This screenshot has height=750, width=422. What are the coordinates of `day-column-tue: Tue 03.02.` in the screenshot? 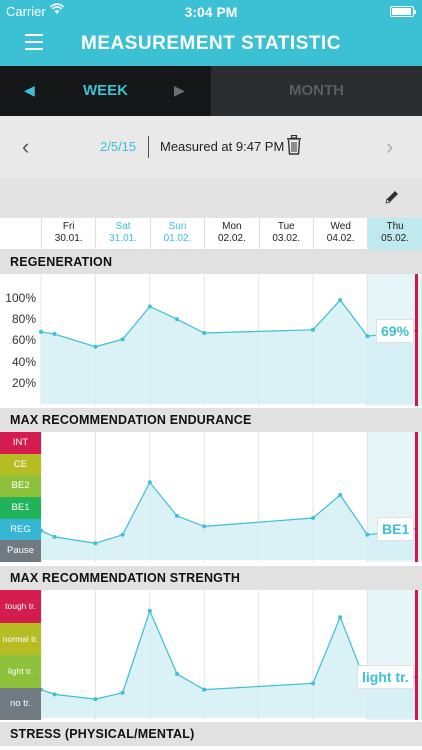 It's located at (285, 234).